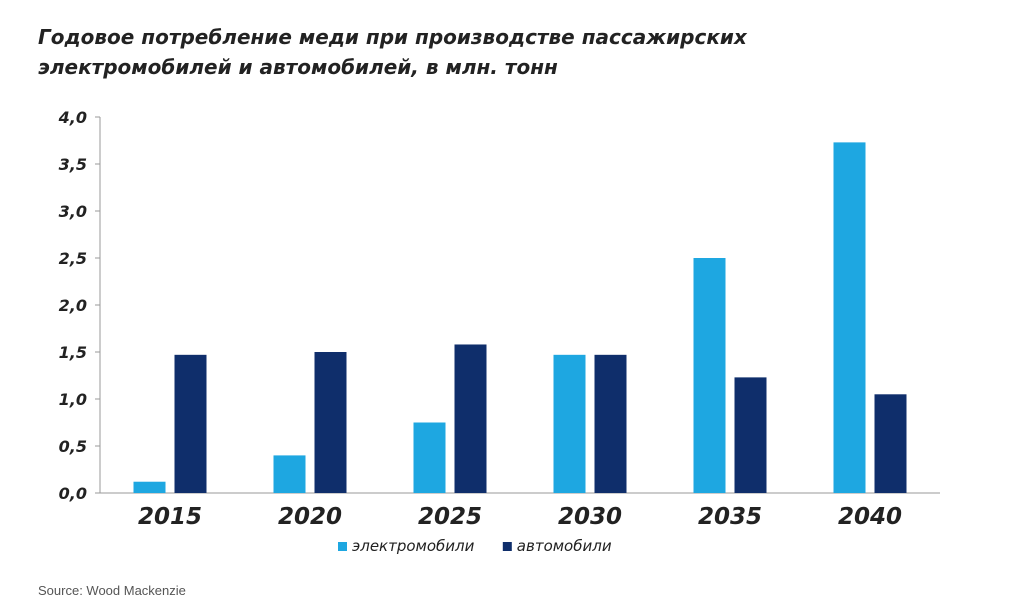  Describe the element at coordinates (709, 375) in the screenshot. I see `bar-электромобили-2035` at that location.